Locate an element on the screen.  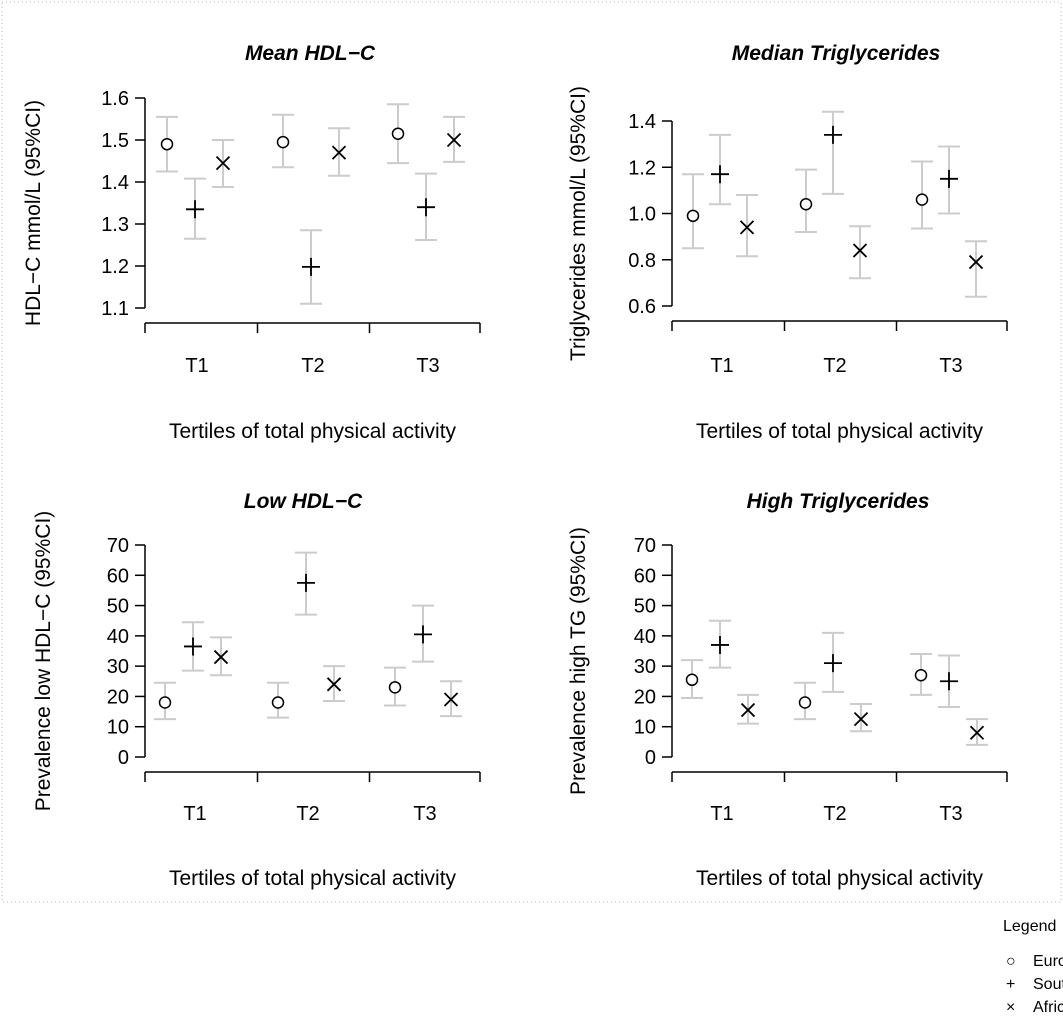
legend-plus-icon: + is located at coordinates (1010, 984).